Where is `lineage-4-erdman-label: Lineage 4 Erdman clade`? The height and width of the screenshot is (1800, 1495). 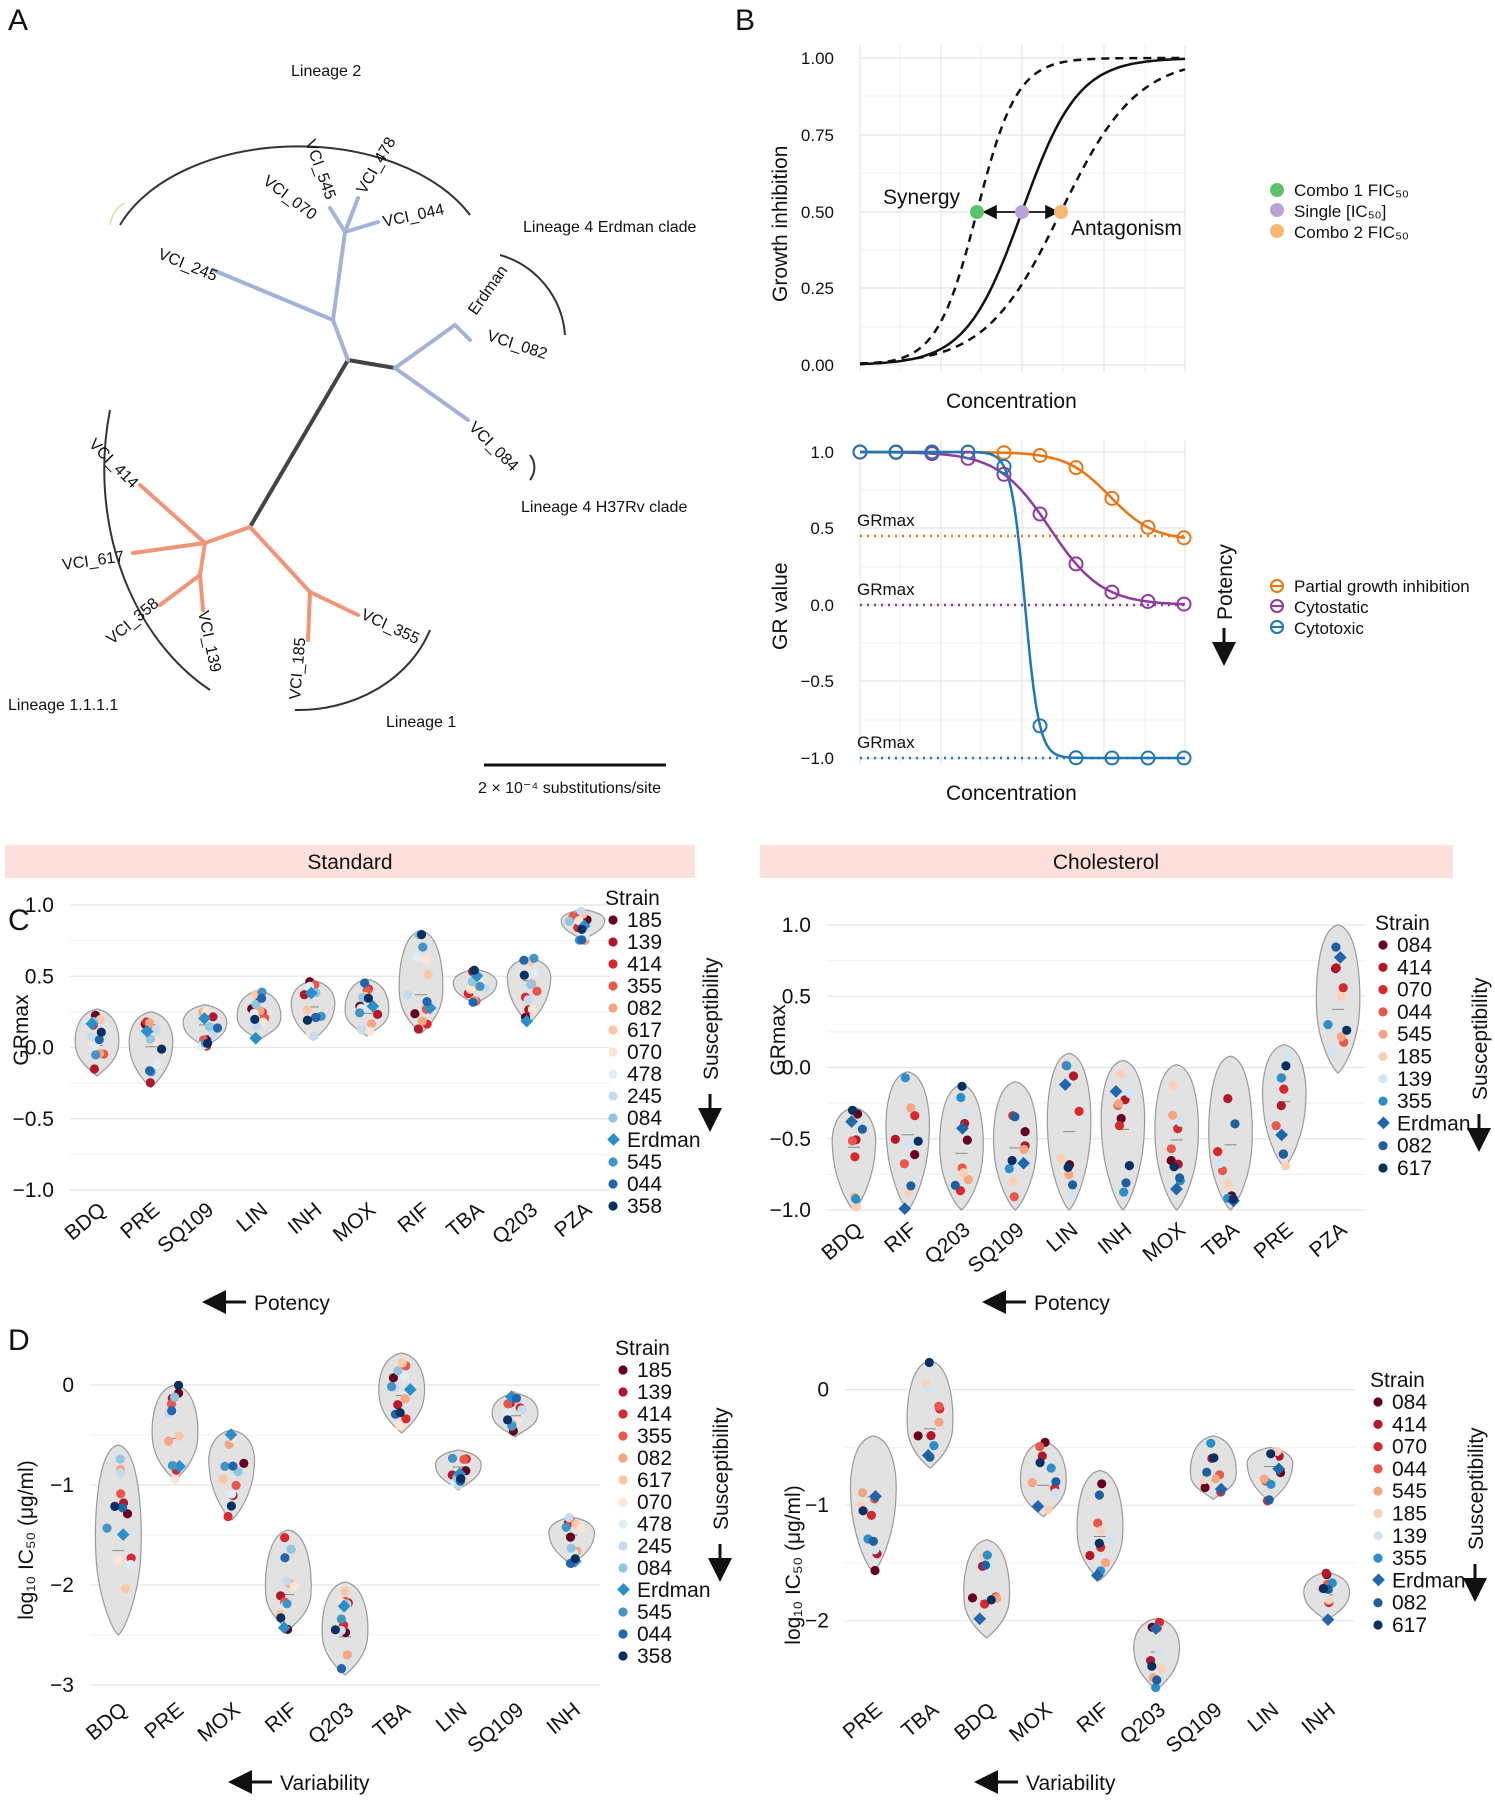
lineage-4-erdman-label: Lineage 4 Erdman clade is located at coordinates (610, 227).